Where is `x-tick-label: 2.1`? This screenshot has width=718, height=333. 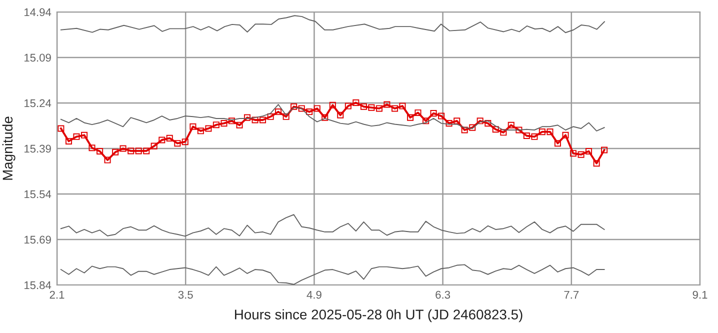 x-tick-label: 2.1 is located at coordinates (57, 294).